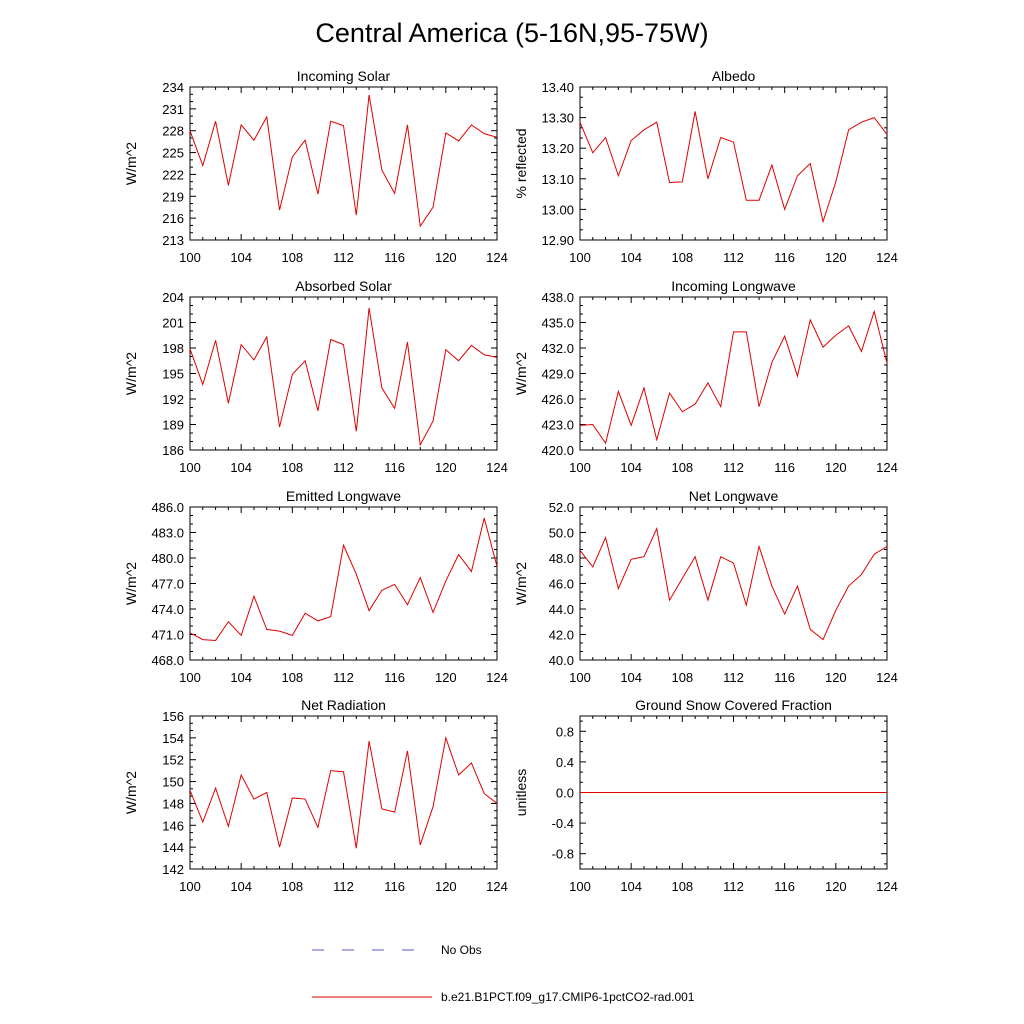 The image size is (1024, 1024). Describe the element at coordinates (173, 803) in the screenshot. I see `y-tick-label: 148` at that location.